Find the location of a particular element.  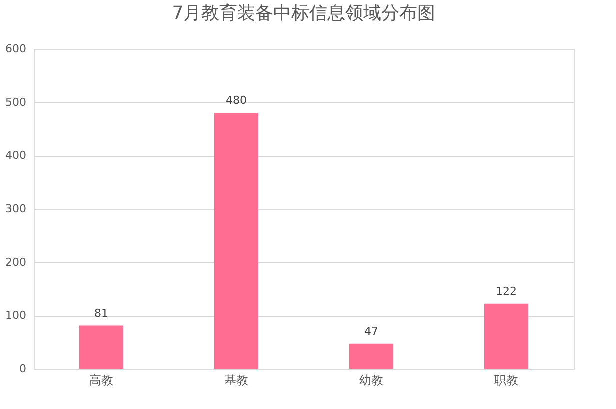

y-tick-label: 100 is located at coordinates (16, 315).